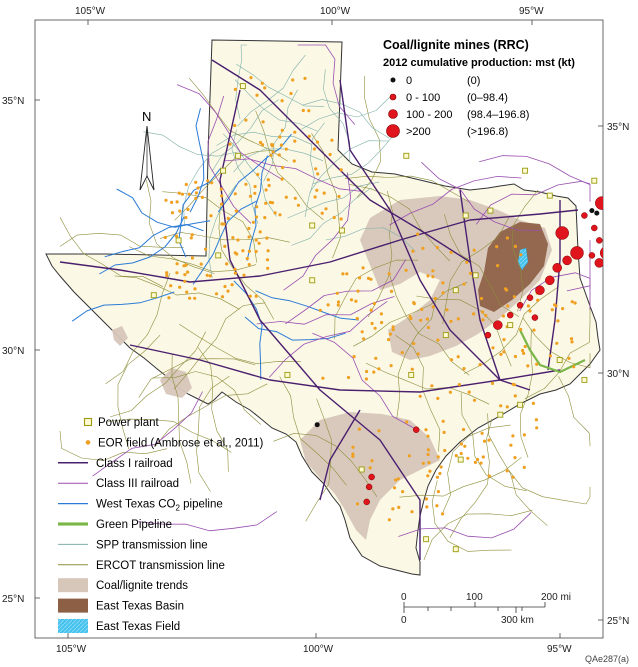 The height and width of the screenshot is (667, 638). What do you see at coordinates (134, 464) in the screenshot?
I see `legend-label: Class I railroad` at bounding box center [134, 464].